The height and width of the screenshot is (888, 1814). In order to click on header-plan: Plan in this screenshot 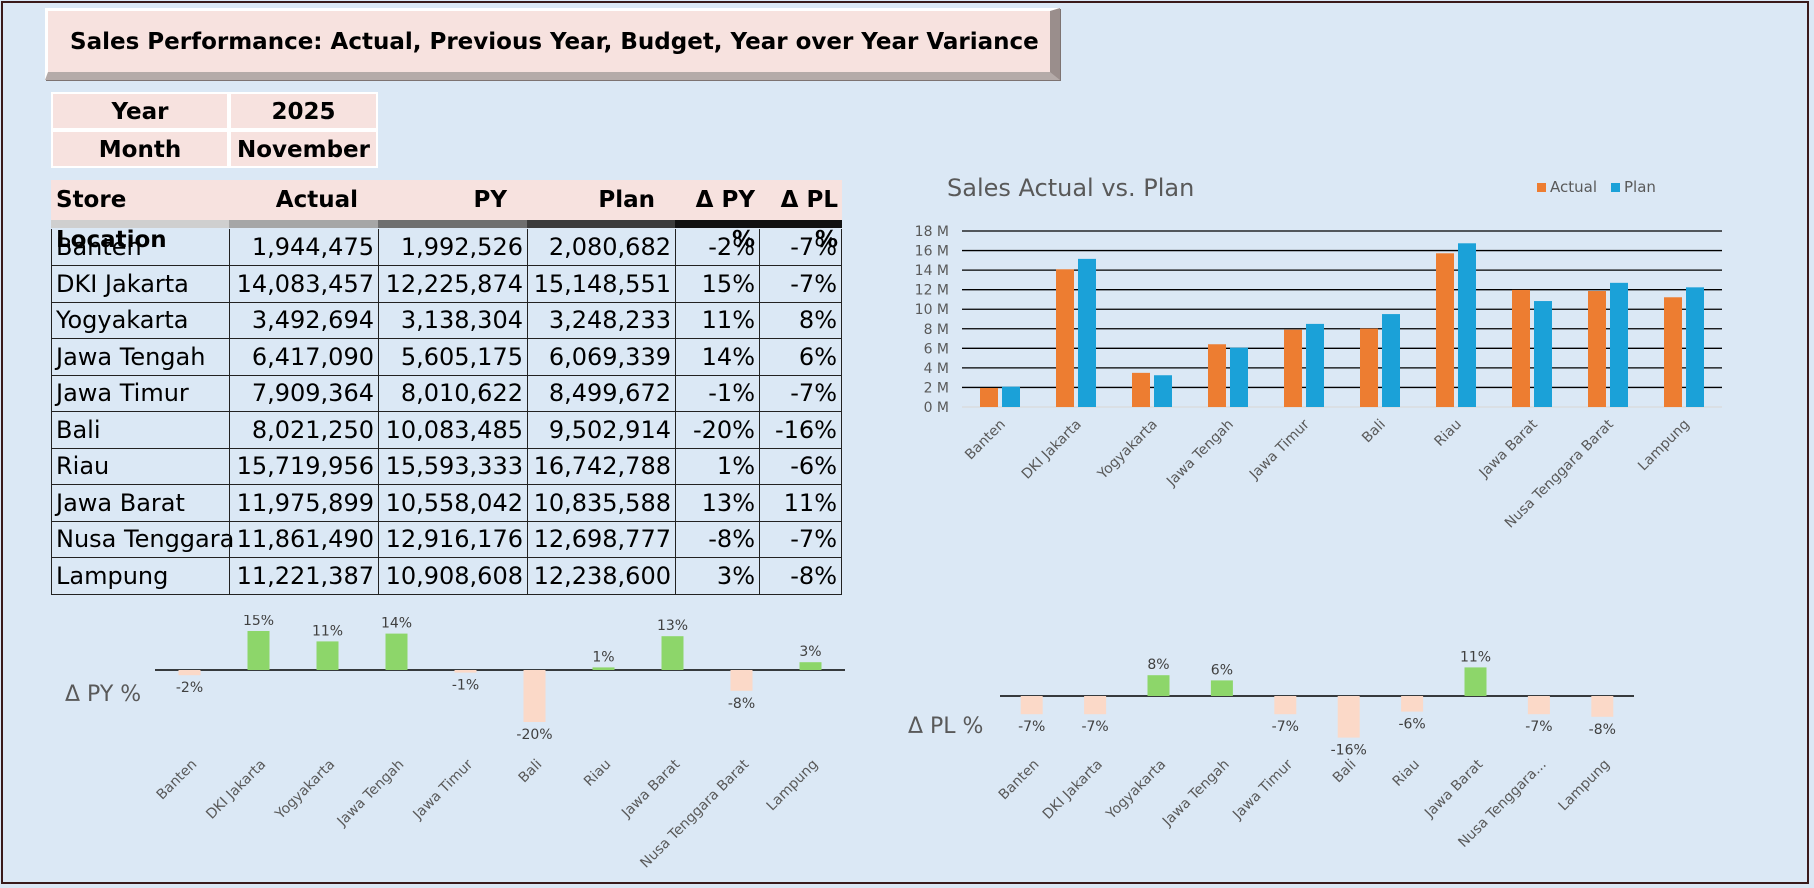, I will do `click(601, 204)`.